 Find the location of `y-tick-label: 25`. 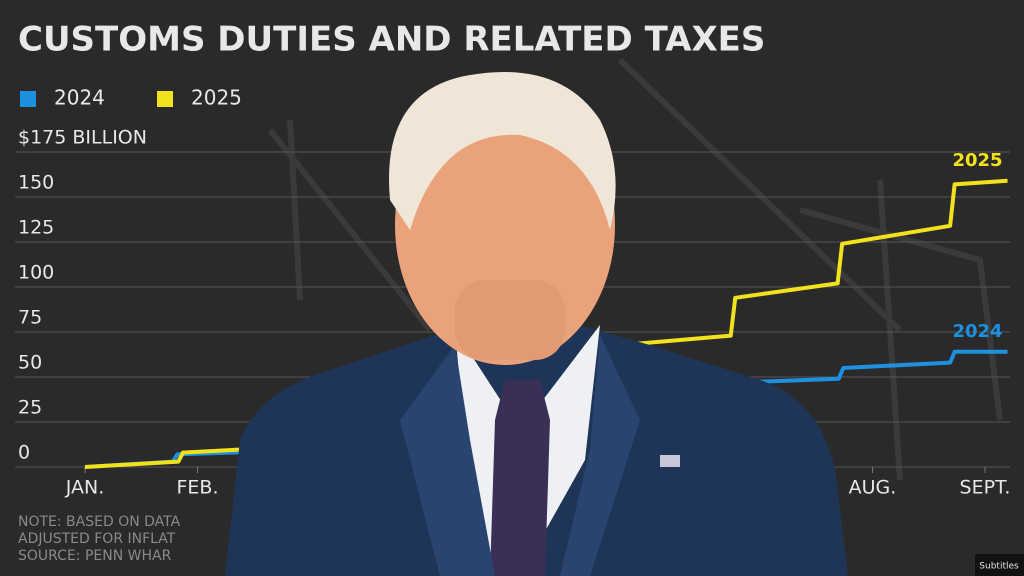

y-tick-label: 25 is located at coordinates (30, 408).